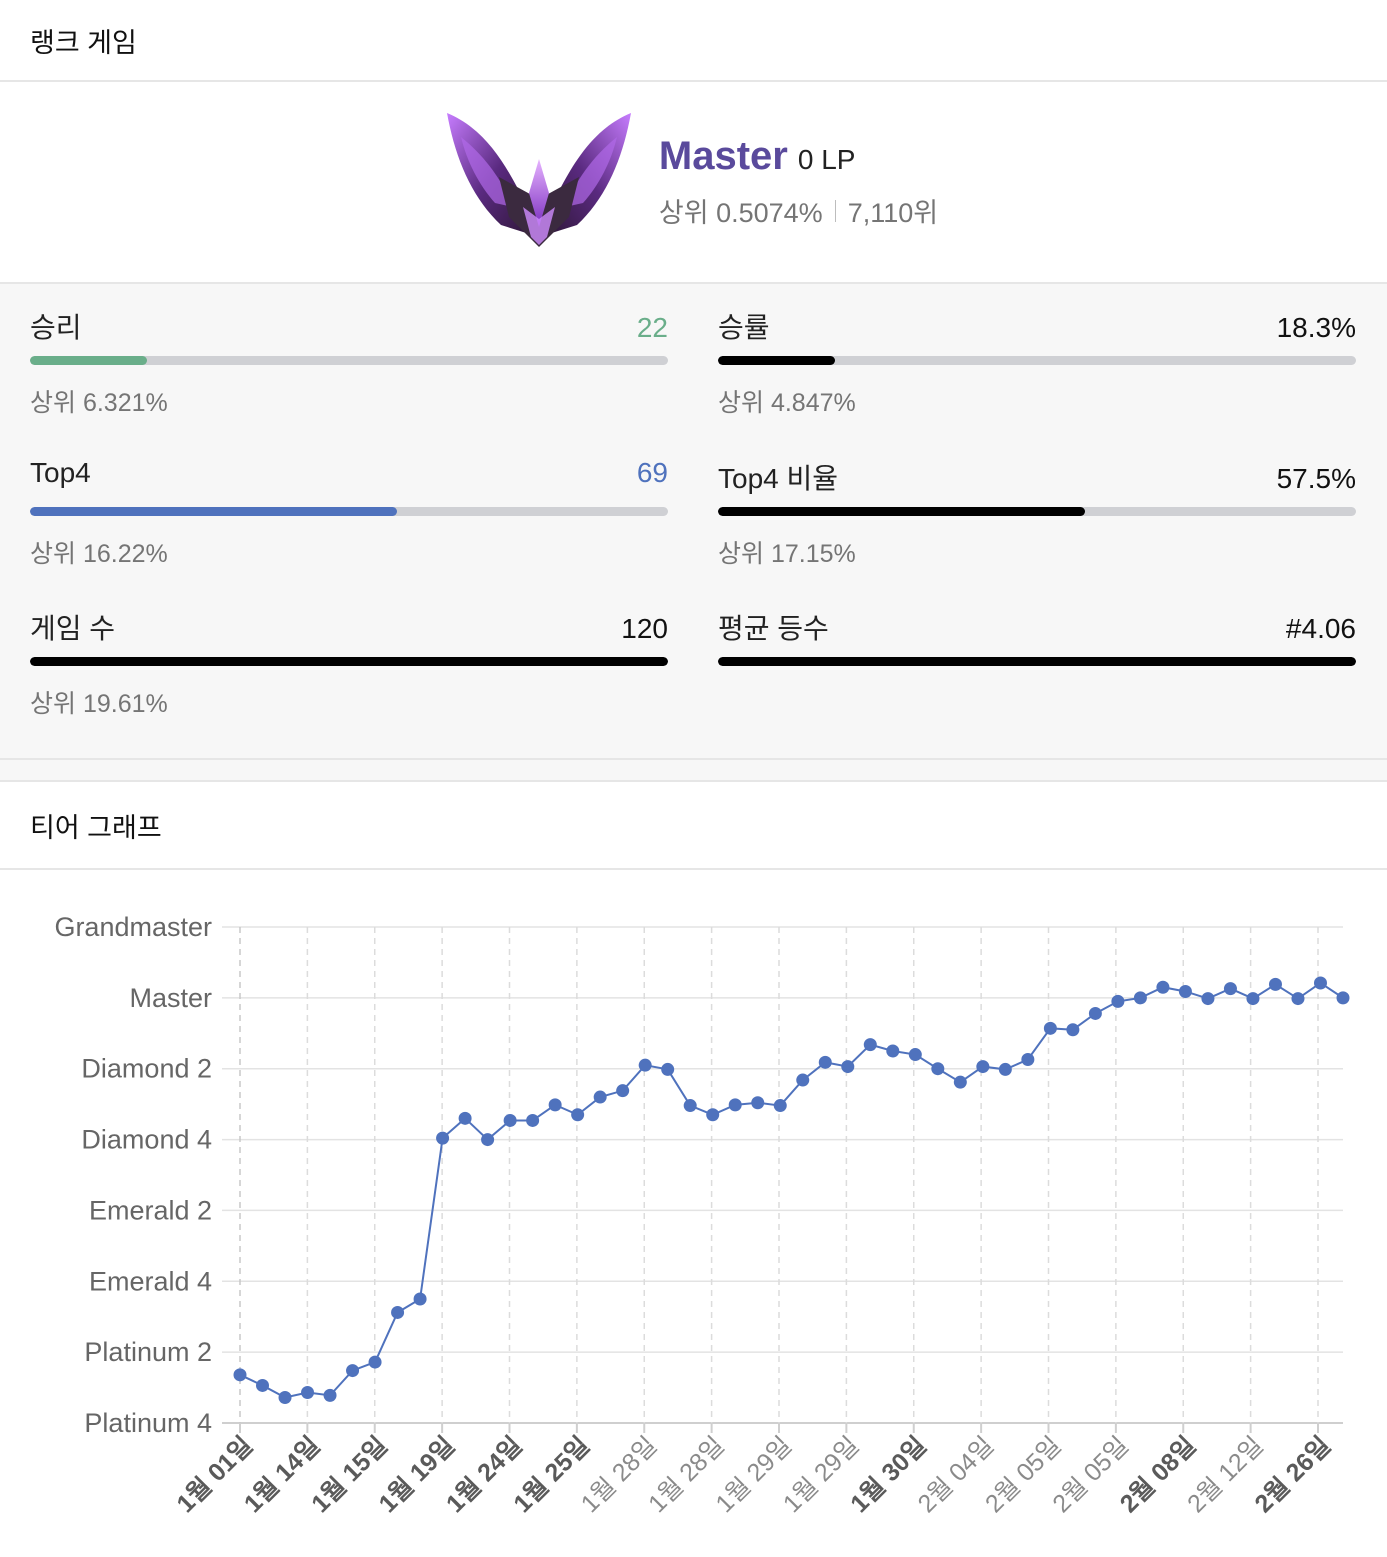 Image resolution: width=1387 pixels, height=1557 pixels. I want to click on stat-sub: 상위 16.22%, so click(99, 553).